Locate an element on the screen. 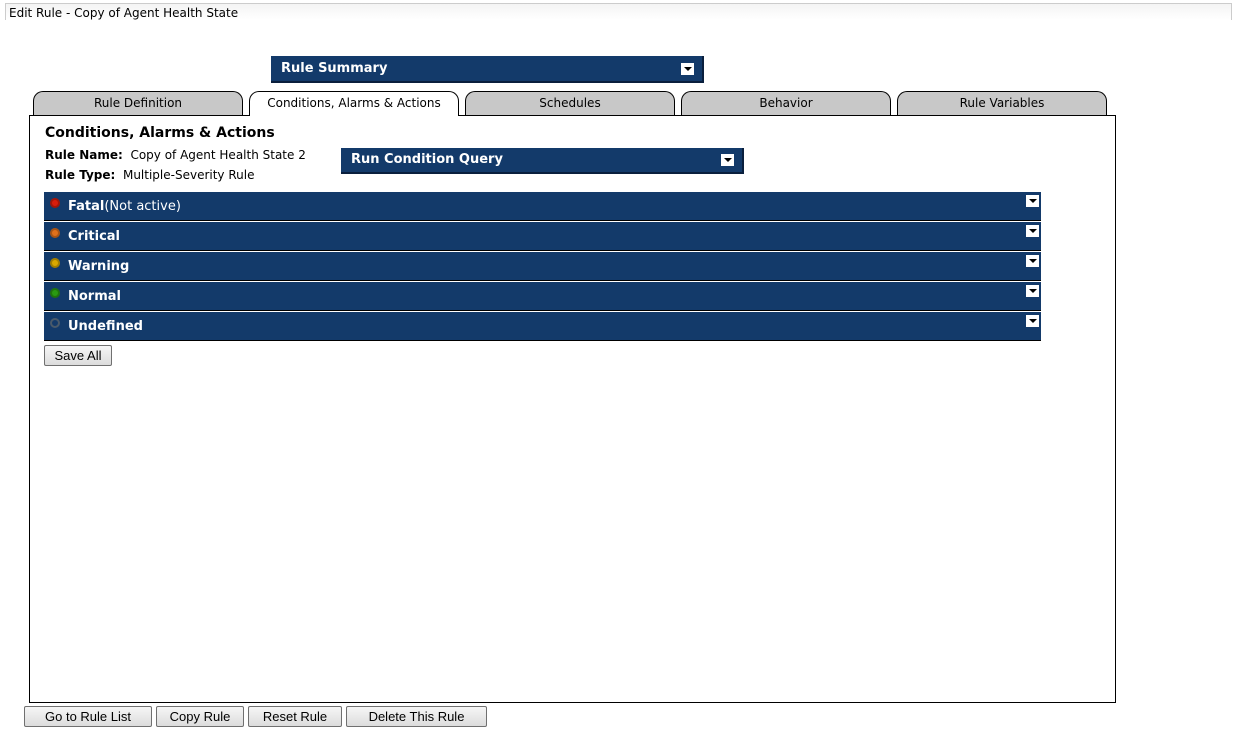 The width and height of the screenshot is (1239, 737). severity-label: Normal is located at coordinates (94, 296).